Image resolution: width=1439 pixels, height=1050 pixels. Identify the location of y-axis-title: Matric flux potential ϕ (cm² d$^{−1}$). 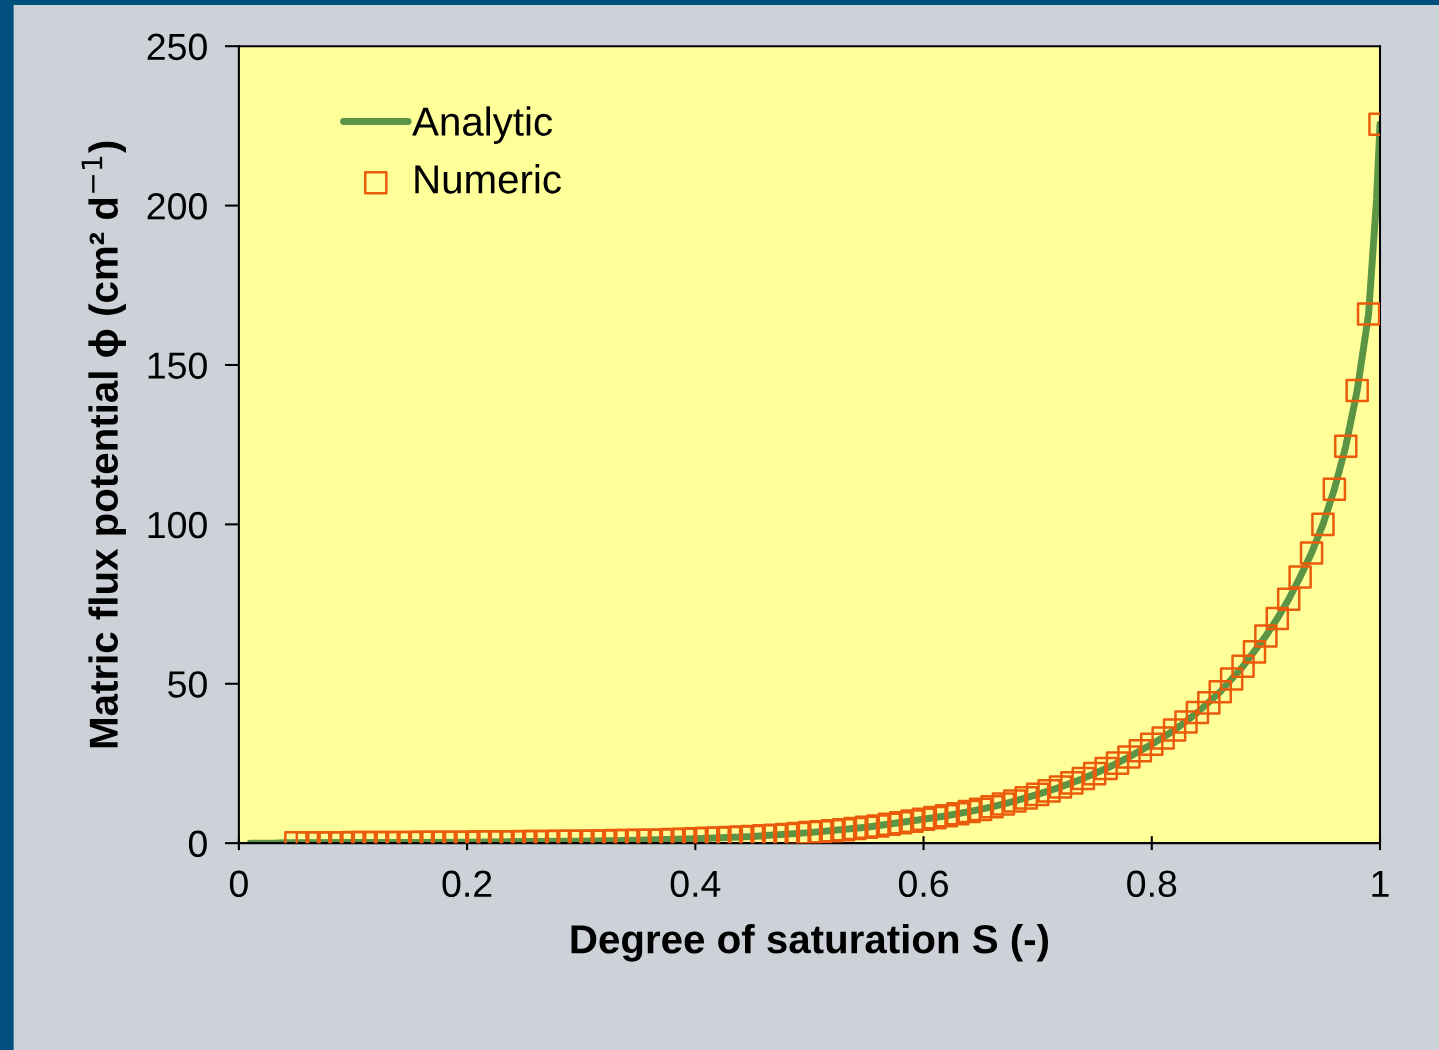
(103, 444).